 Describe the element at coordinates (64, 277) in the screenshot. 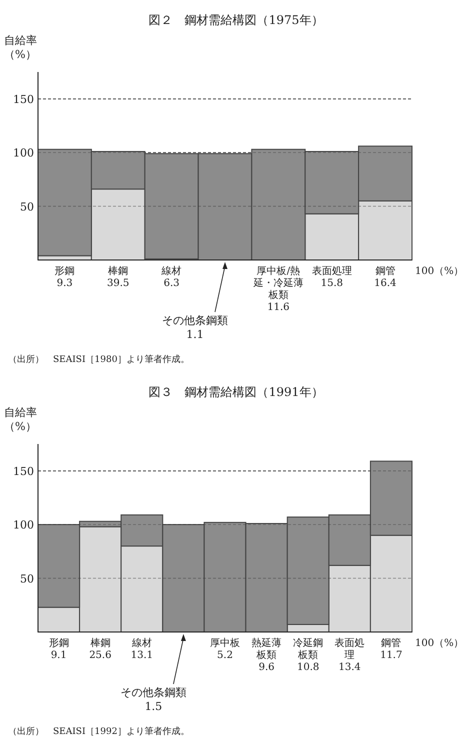

I see `x-tick-label: 形鋼 9.3` at that location.